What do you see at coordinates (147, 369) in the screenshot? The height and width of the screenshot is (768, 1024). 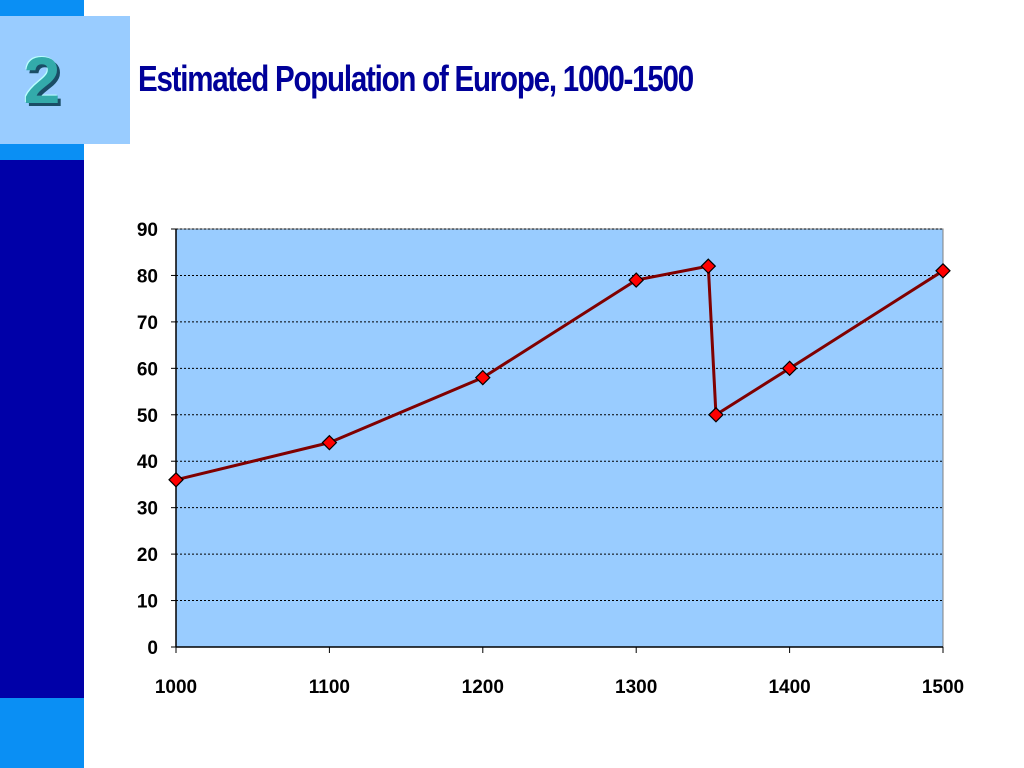 I see `y-tick-label: 60` at bounding box center [147, 369].